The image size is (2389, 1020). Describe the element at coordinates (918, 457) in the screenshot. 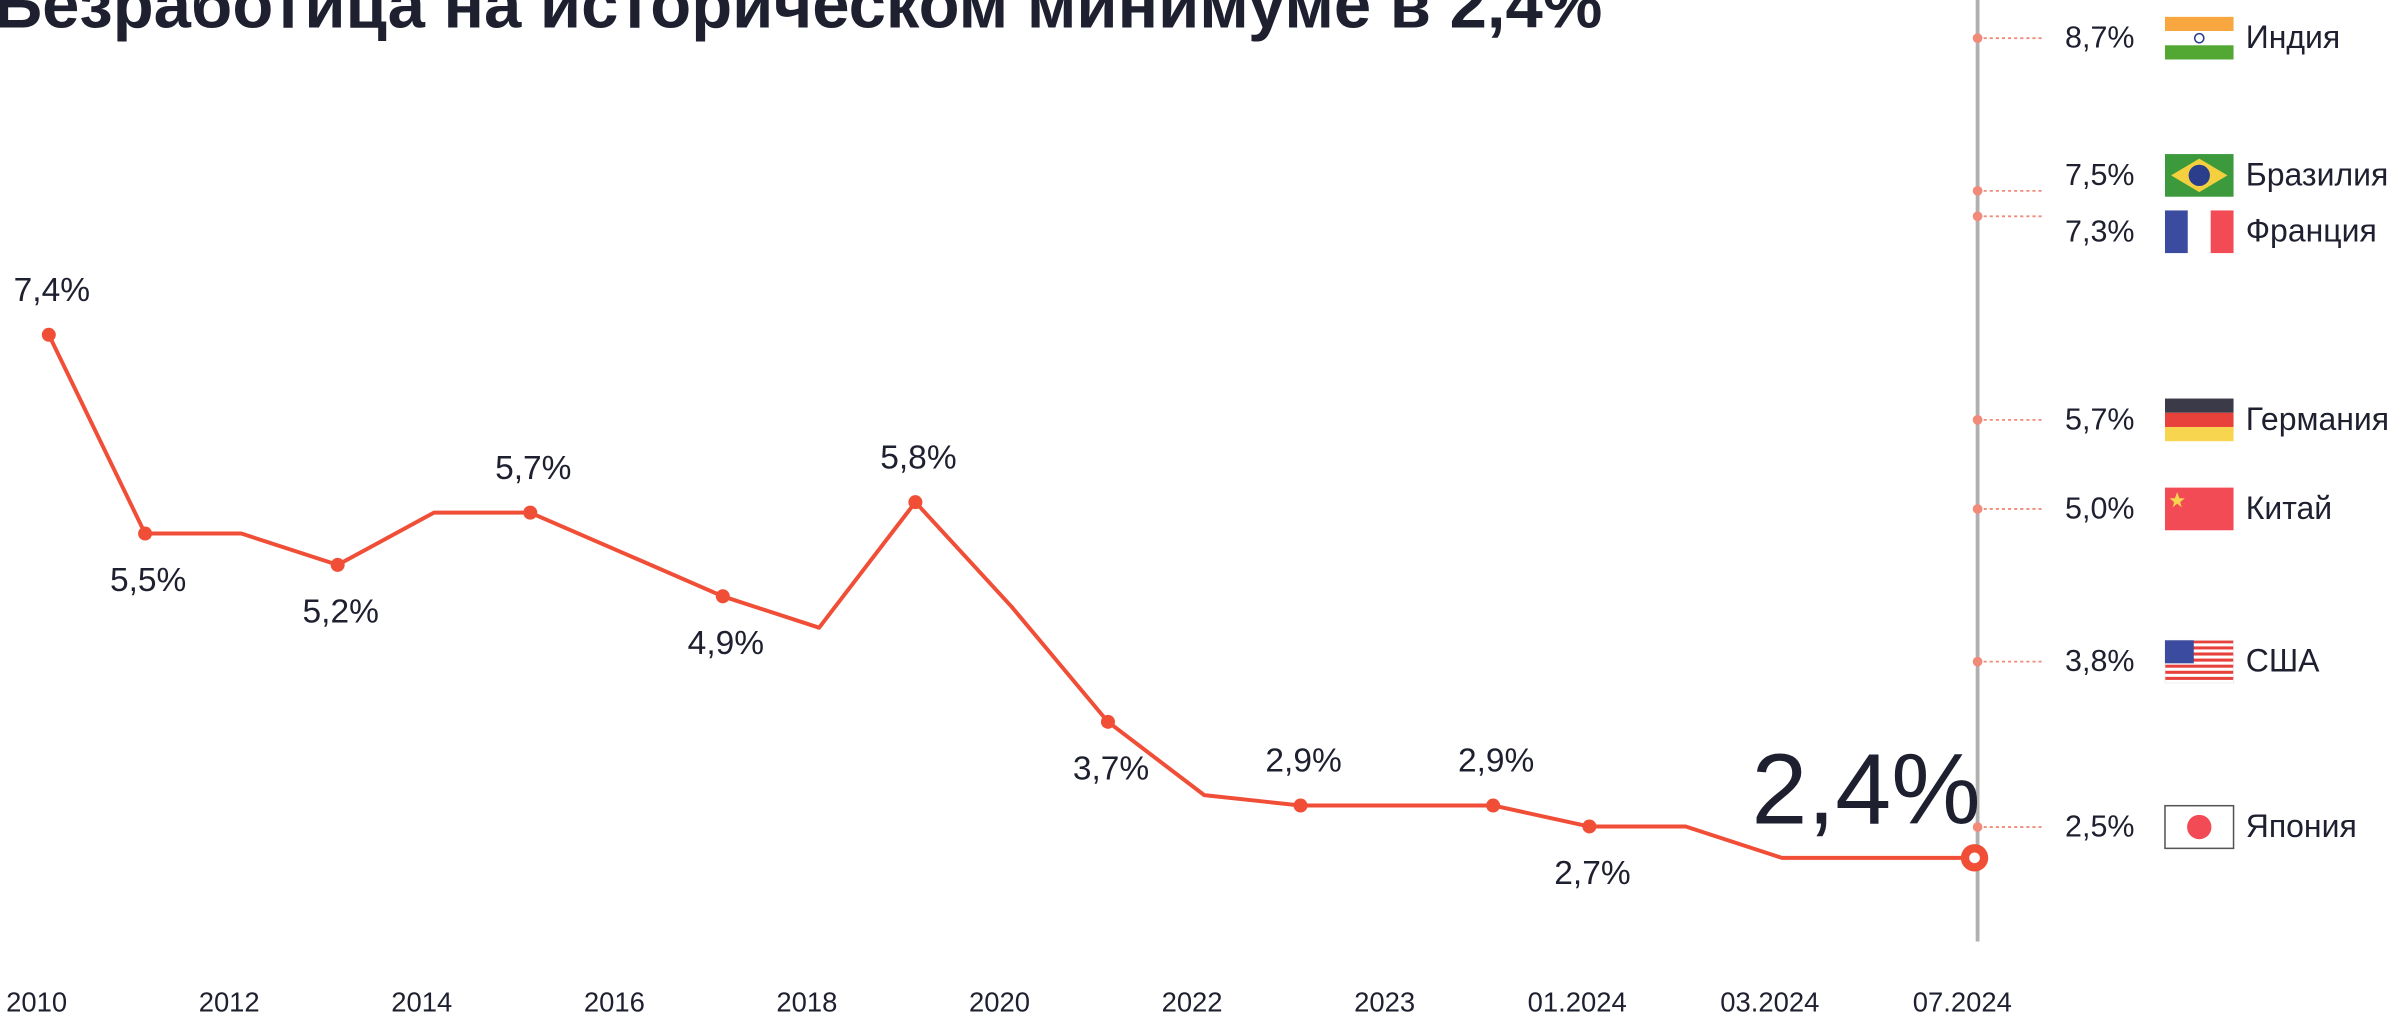

I see `value-label: 5,8%` at that location.